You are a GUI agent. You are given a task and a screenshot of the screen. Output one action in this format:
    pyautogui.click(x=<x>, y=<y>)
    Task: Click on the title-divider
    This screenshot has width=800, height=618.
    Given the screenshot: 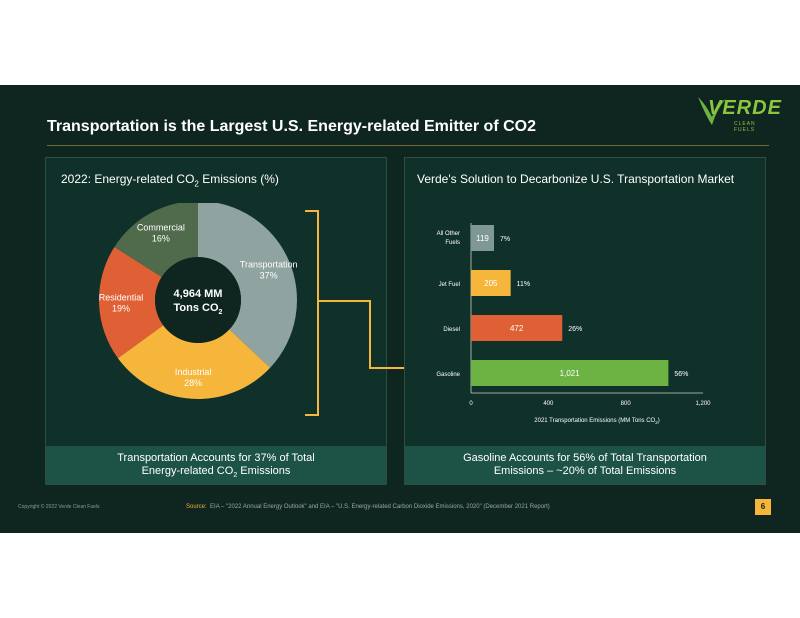 What is the action you would take?
    pyautogui.click(x=408, y=145)
    